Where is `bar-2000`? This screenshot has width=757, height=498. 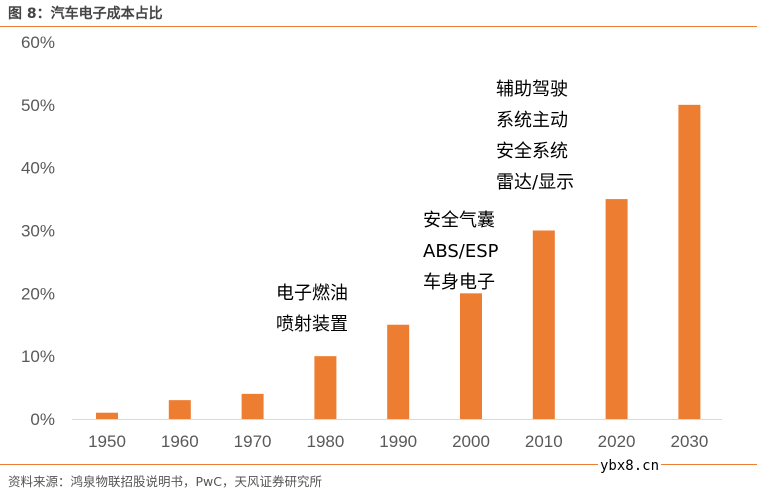 bar-2000 is located at coordinates (471, 356).